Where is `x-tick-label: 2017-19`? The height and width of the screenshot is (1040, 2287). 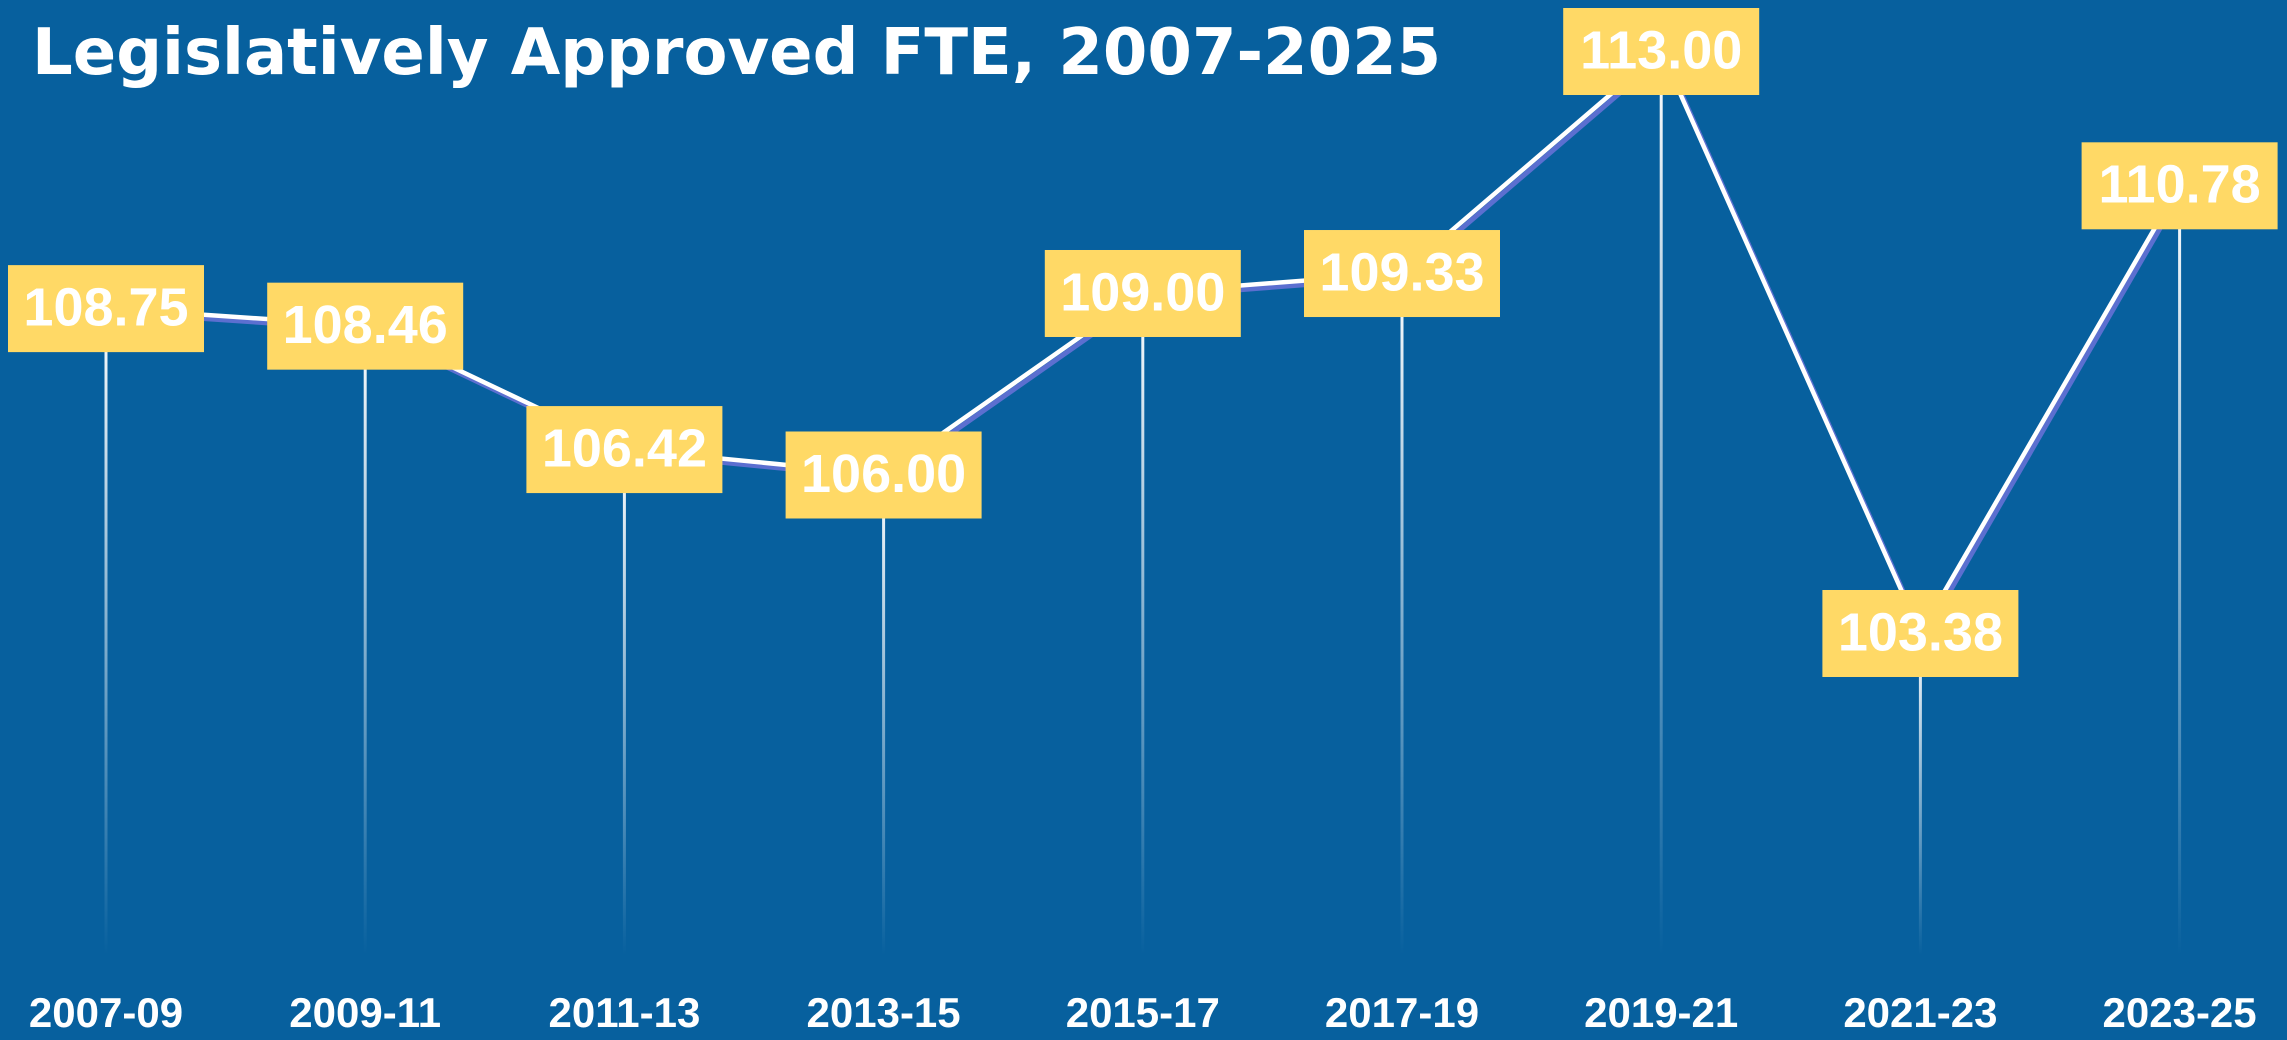
x-tick-label: 2017-19 is located at coordinates (1402, 1012).